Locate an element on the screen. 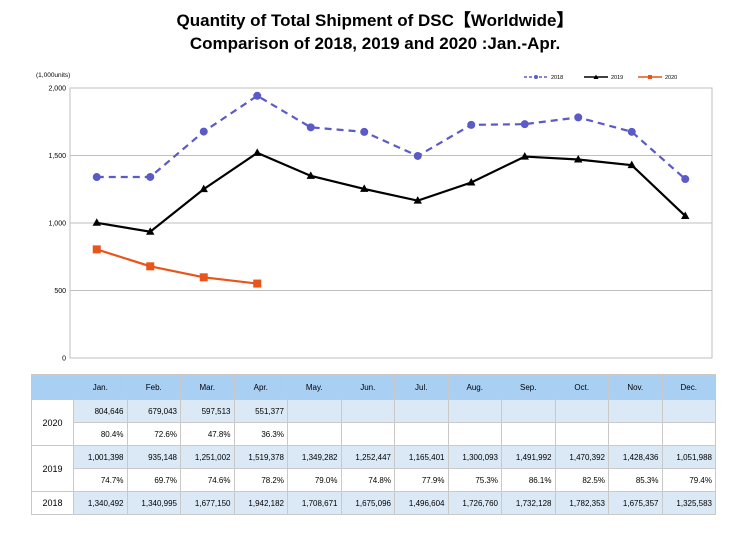 The height and width of the screenshot is (541, 750). series-line-2019 is located at coordinates (391, 192).